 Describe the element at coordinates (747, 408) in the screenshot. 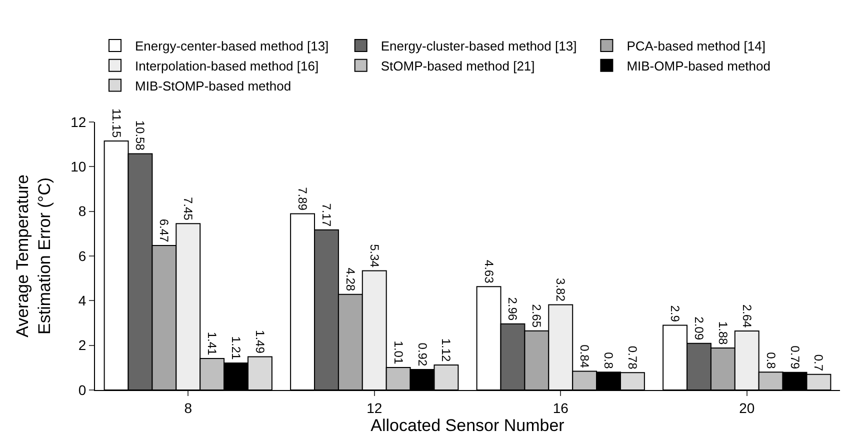

I see `x-tick-label: 20` at that location.